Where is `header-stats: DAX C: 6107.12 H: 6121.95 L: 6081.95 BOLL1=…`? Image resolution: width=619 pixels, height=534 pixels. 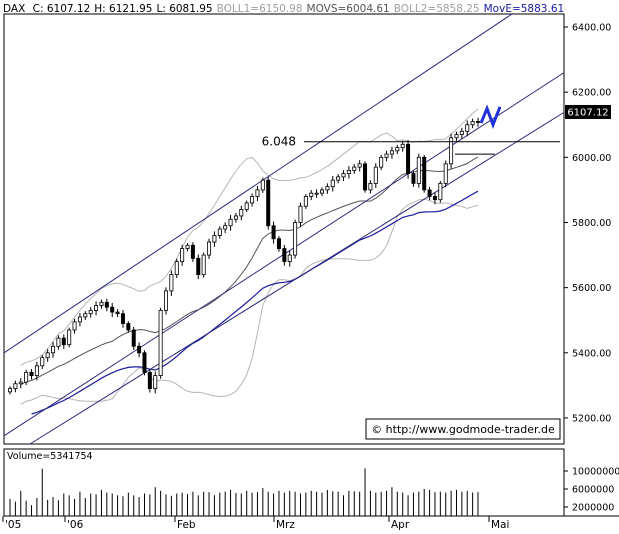 header-stats: DAX C: 6107.12 H: 6121.95 L: 6081.95 BOLL1=… is located at coordinates (283, 9).